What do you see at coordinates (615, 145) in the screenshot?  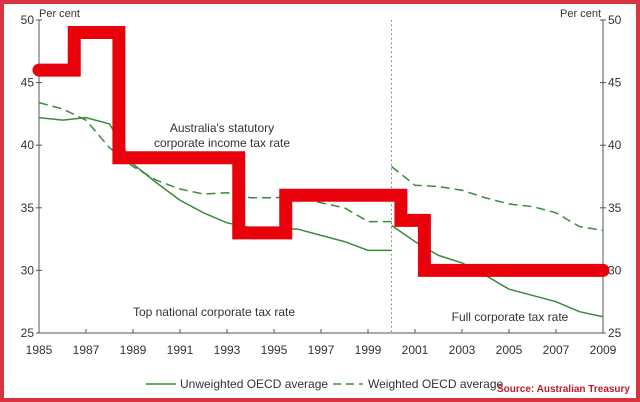 I see `y-tick-label-right: 40` at bounding box center [615, 145].